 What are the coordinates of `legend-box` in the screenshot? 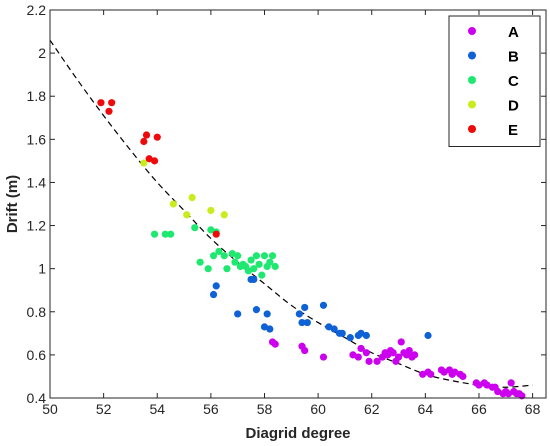 It's located at (494, 81).